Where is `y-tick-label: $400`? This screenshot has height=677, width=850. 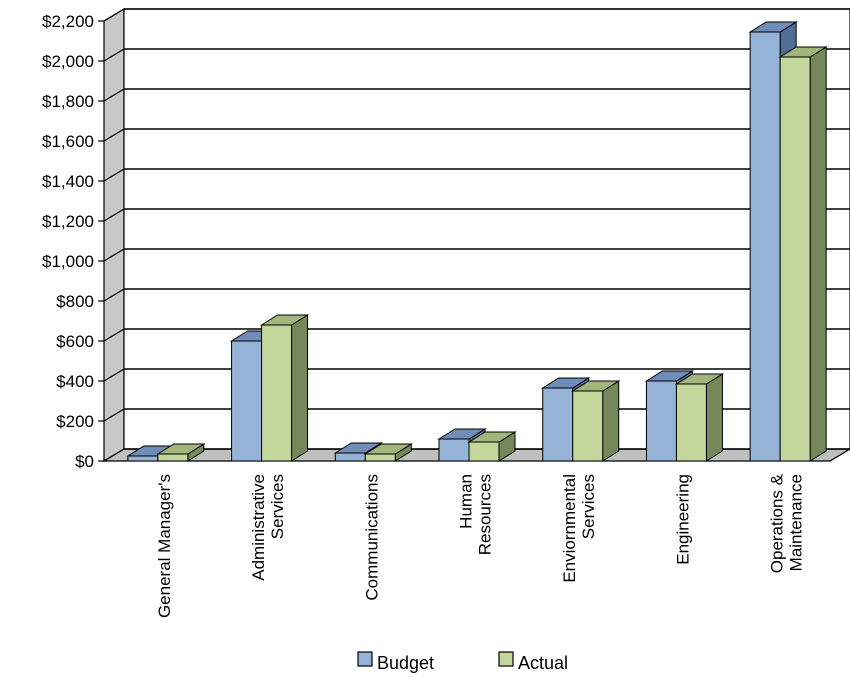
y-tick-label: $400 is located at coordinates (75, 381).